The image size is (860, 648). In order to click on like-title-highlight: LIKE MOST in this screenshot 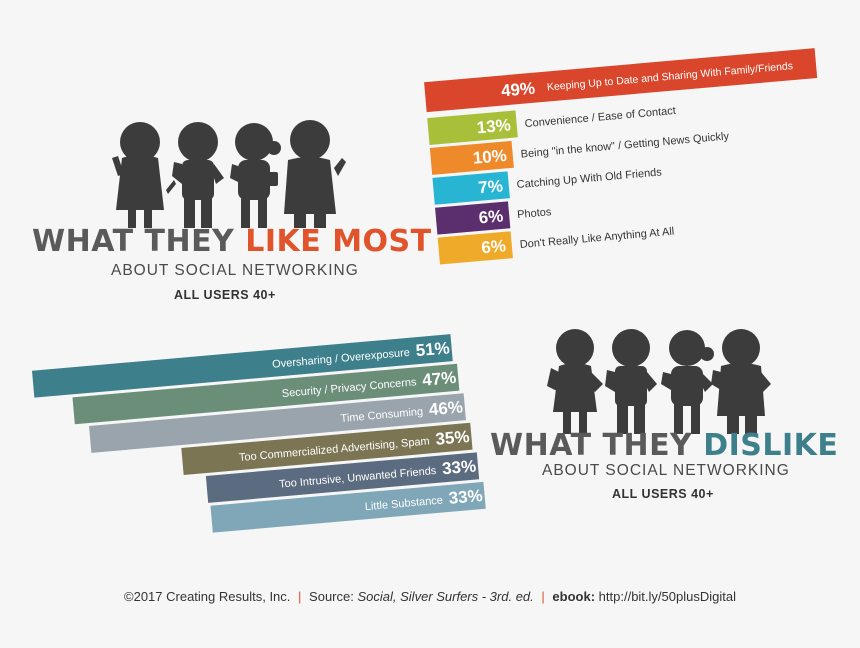, I will do `click(338, 241)`.